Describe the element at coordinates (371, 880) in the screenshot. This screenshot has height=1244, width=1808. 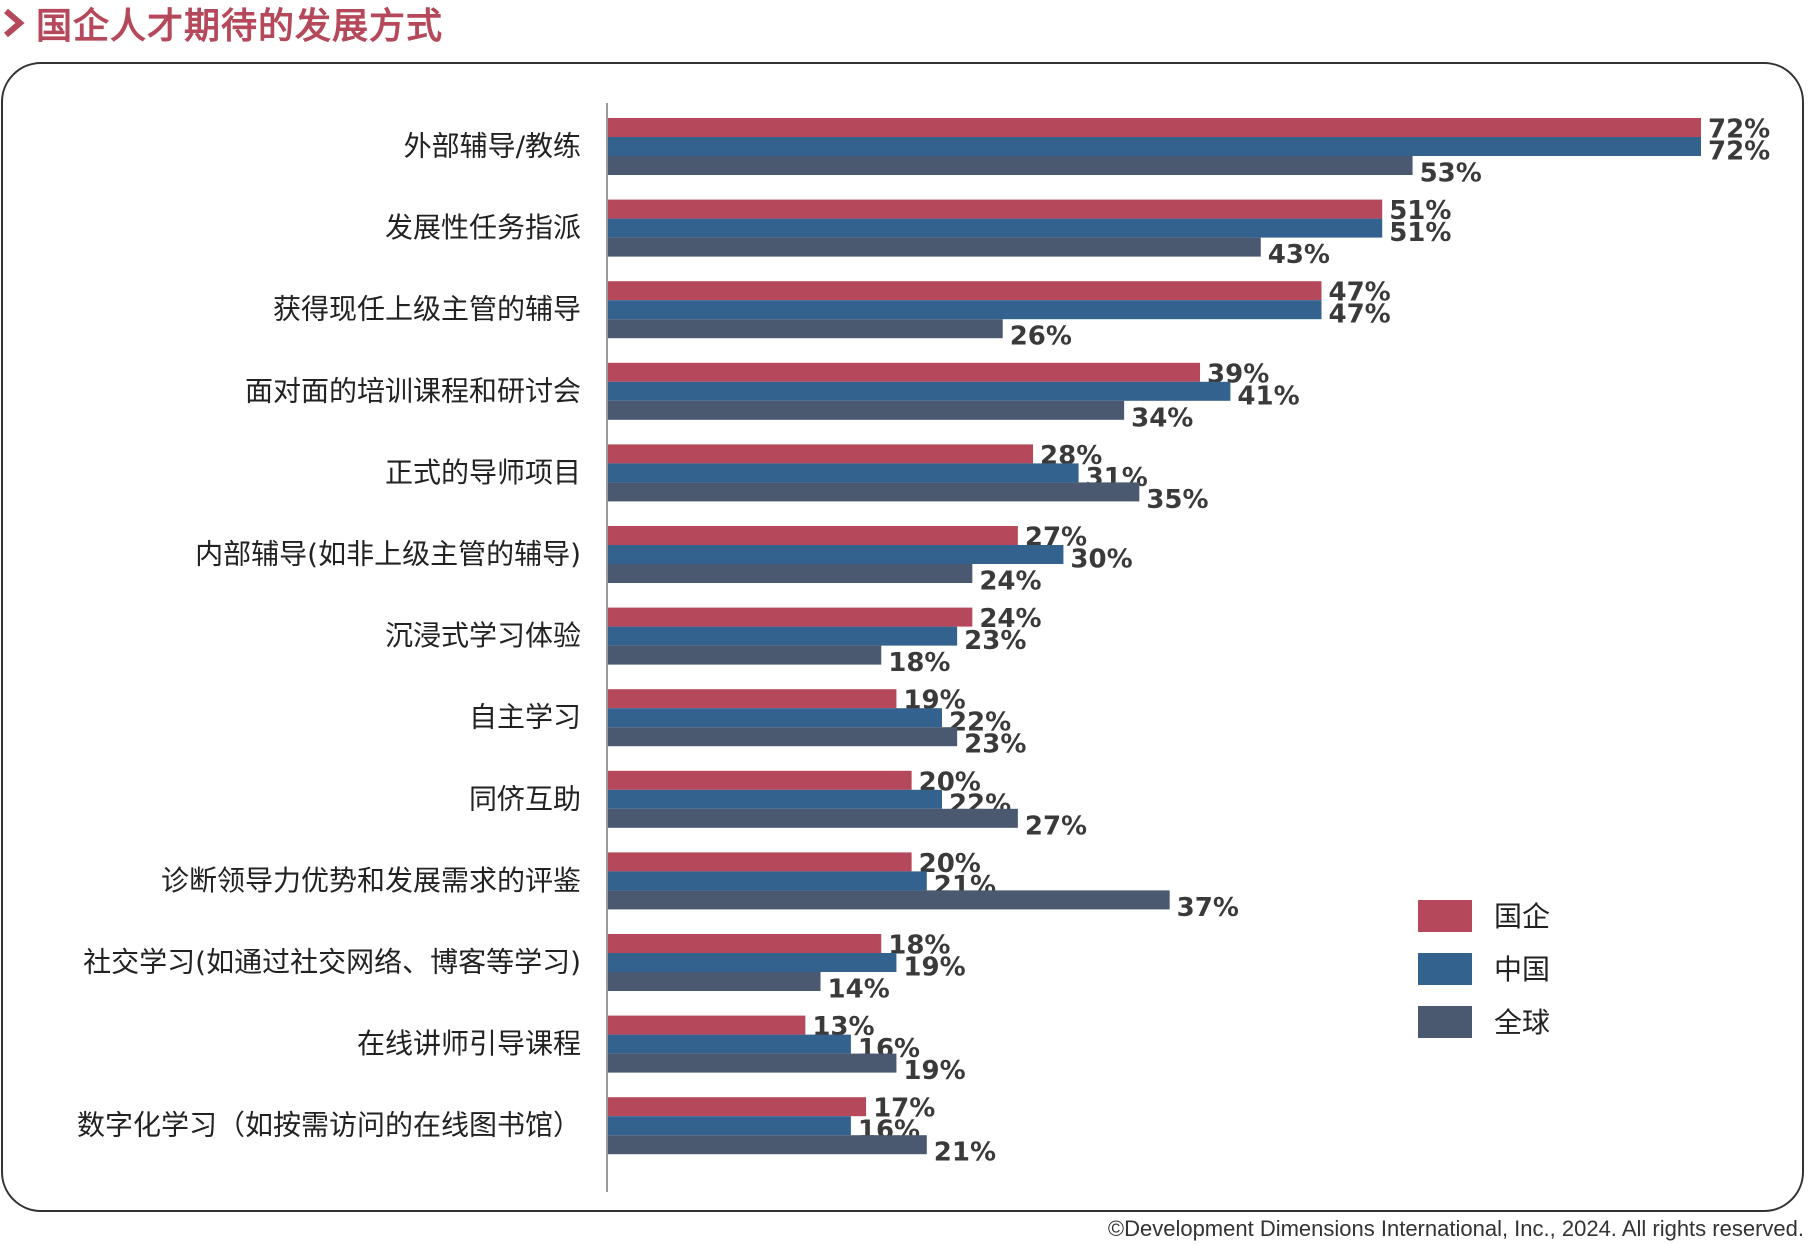
I see `category-label: 诊断领导力优势和发展需求的评鉴` at that location.